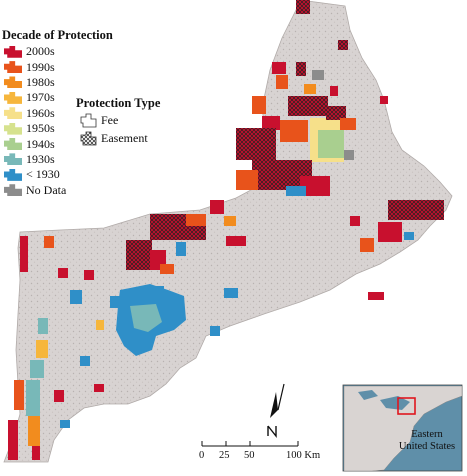 The image size is (467, 476). I want to click on easement-icon, so click(88, 138).